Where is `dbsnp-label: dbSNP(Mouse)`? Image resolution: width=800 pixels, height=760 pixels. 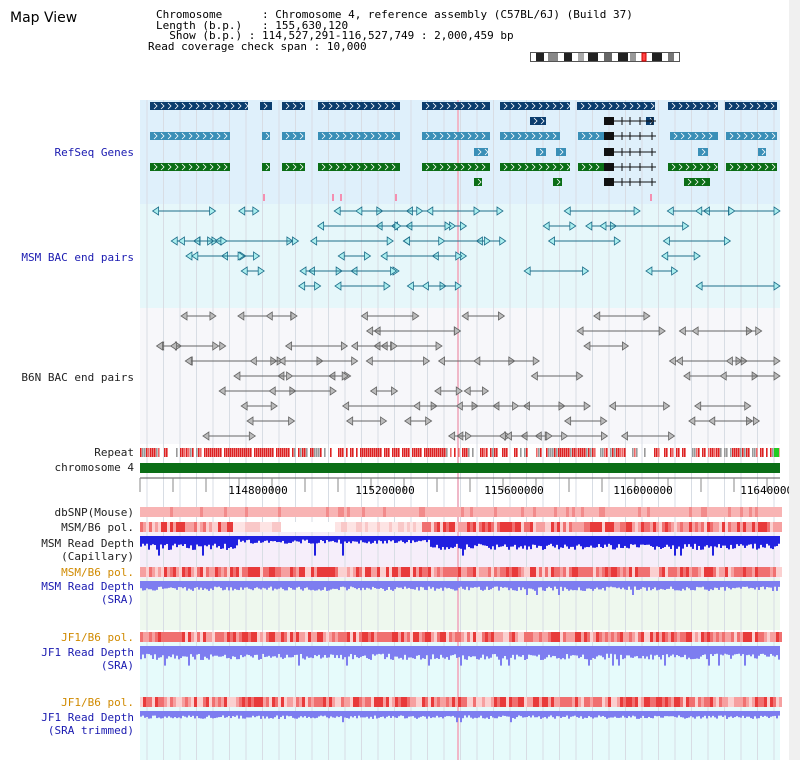
dbsnp-label: dbSNP(Mouse) is located at coordinates (94, 512).